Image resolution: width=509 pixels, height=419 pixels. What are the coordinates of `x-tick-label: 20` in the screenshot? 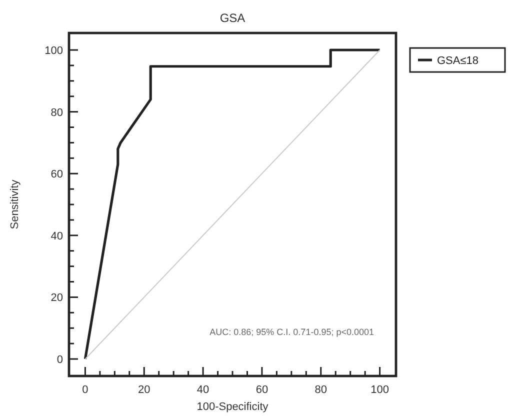 It's located at (144, 390).